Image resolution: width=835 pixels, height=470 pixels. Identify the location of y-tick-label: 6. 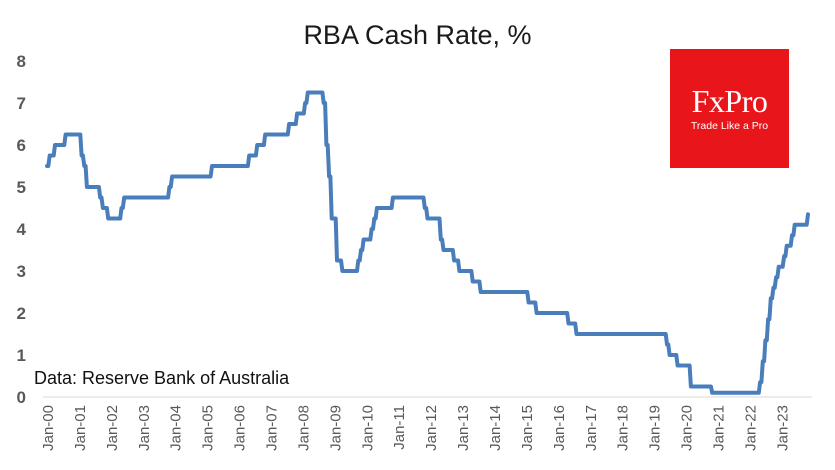
(21, 145).